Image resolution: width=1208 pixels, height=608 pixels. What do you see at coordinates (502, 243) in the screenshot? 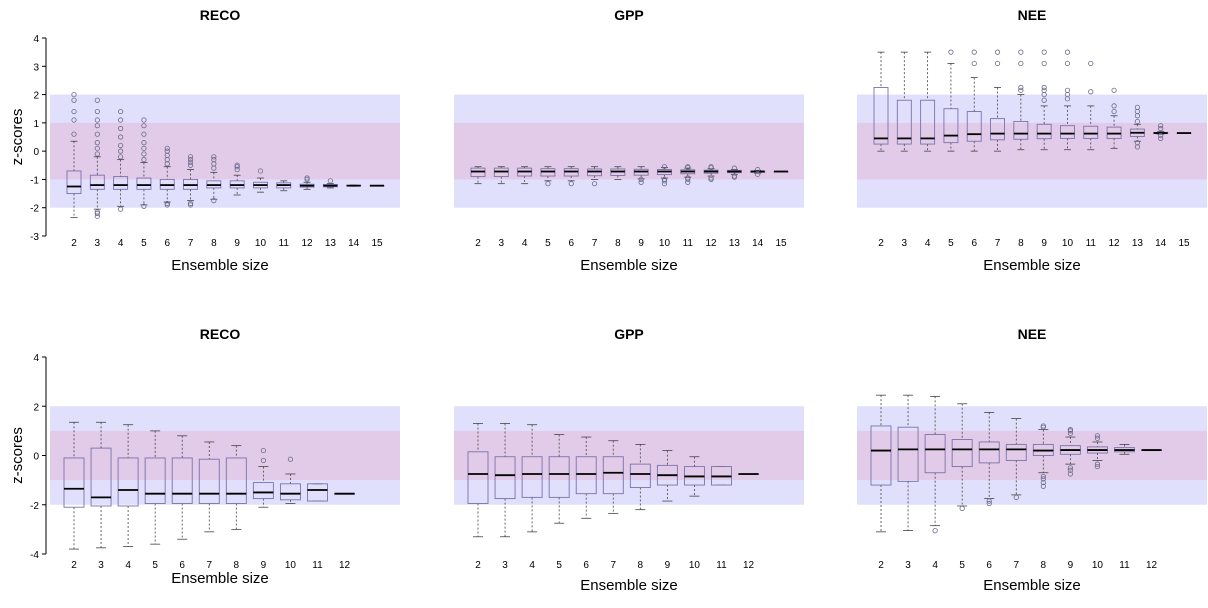
I see `x-tick-label: 3` at bounding box center [502, 243].